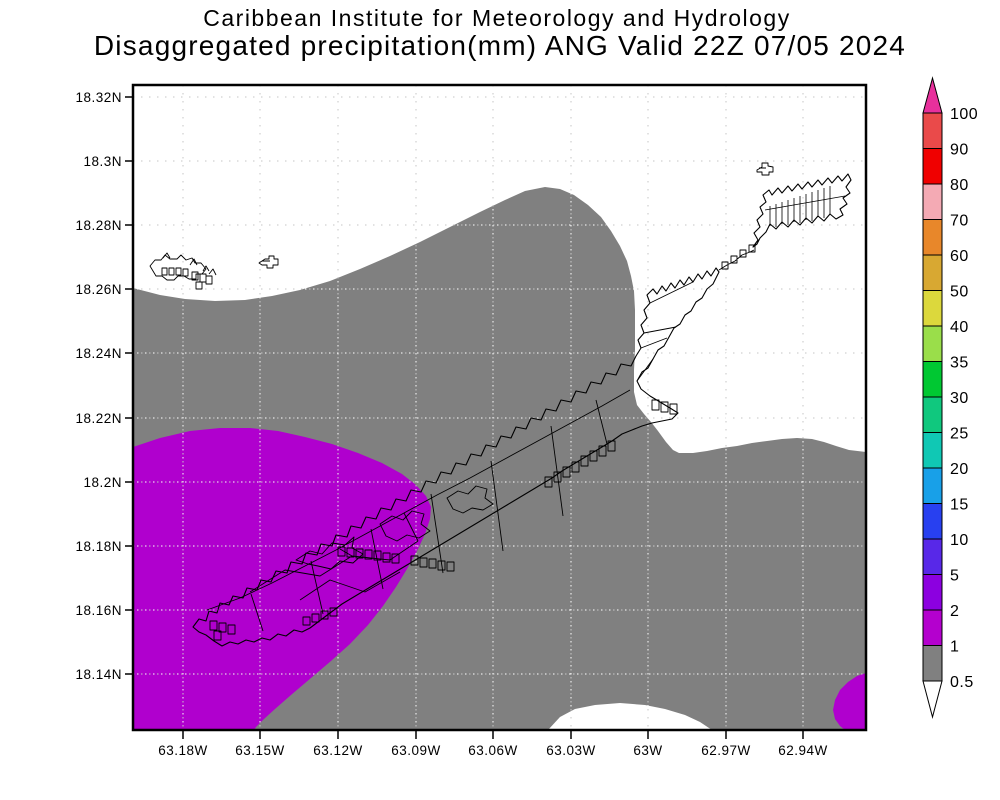 This screenshot has height=800, width=1000. Describe the element at coordinates (98, 353) in the screenshot. I see `lat-label: 18.24N` at that location.